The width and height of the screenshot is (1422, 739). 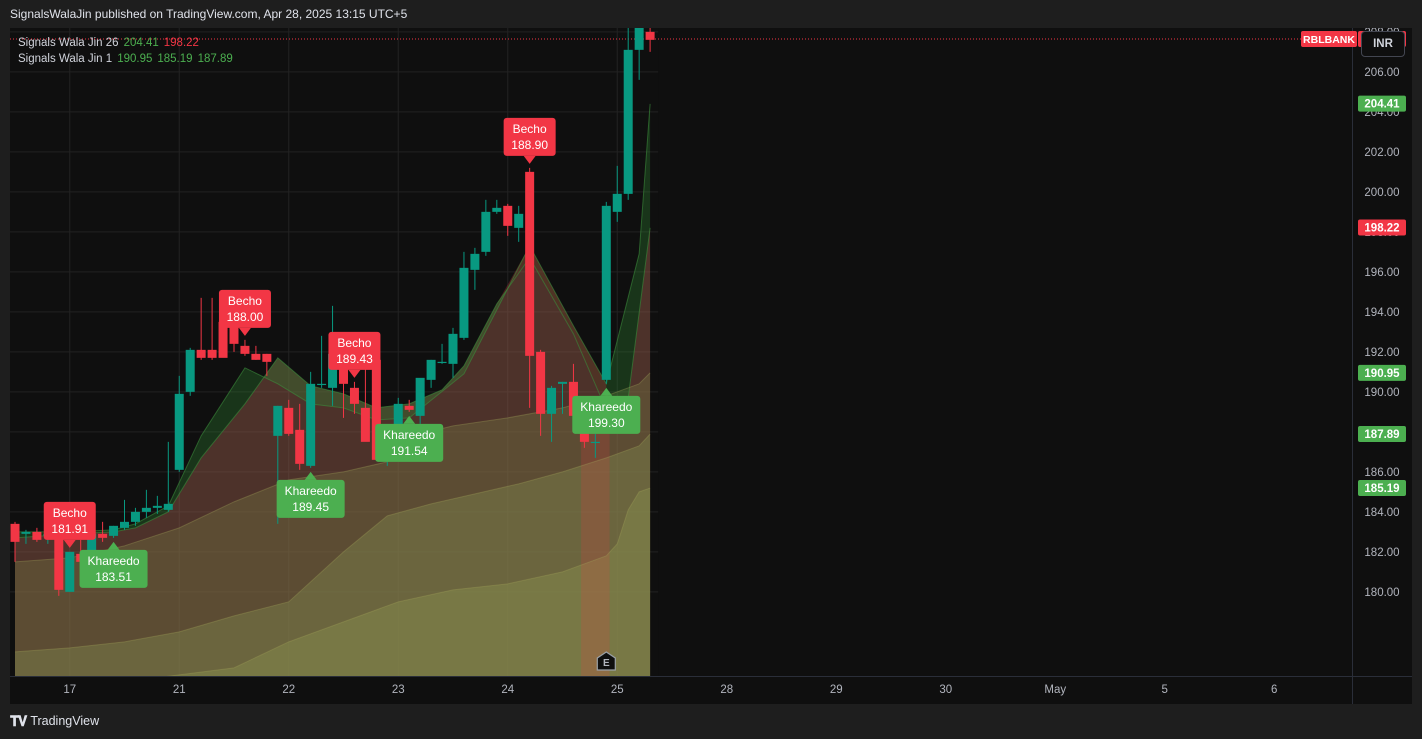 I want to click on footer: 𝐓𝐕 TradingView, so click(x=54, y=721).